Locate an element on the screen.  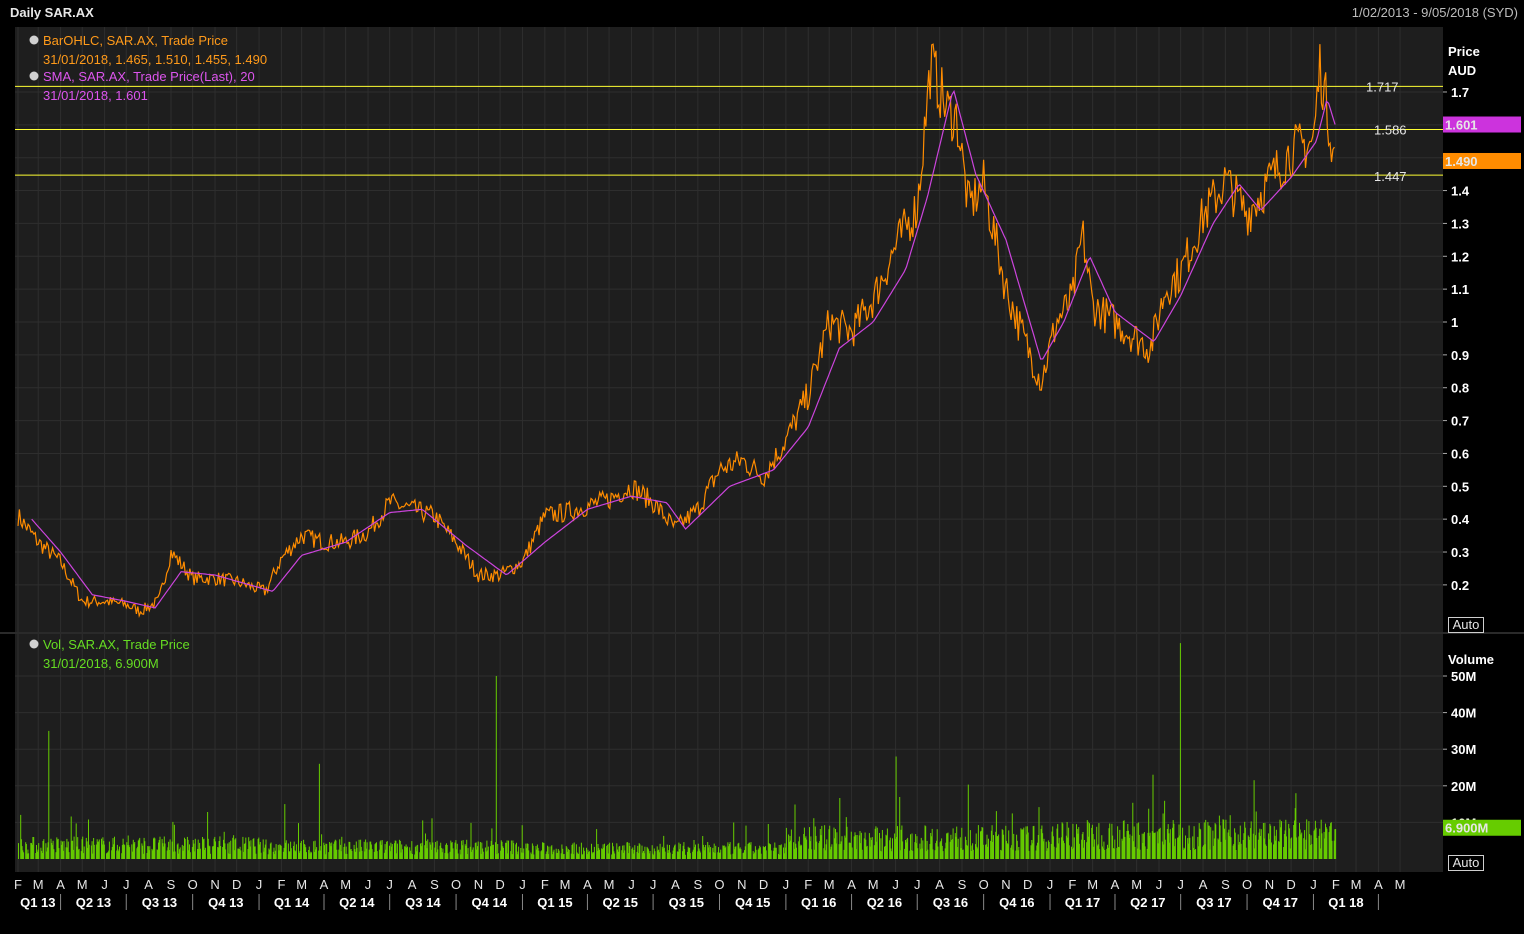
price-auto-scale-button: Auto is located at coordinates (1466, 625).